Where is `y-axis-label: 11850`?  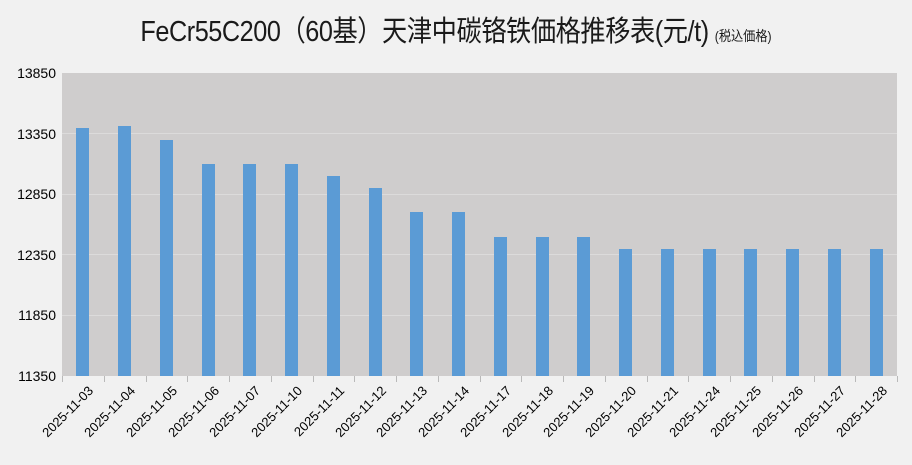
y-axis-label: 11850 is located at coordinates (37, 315).